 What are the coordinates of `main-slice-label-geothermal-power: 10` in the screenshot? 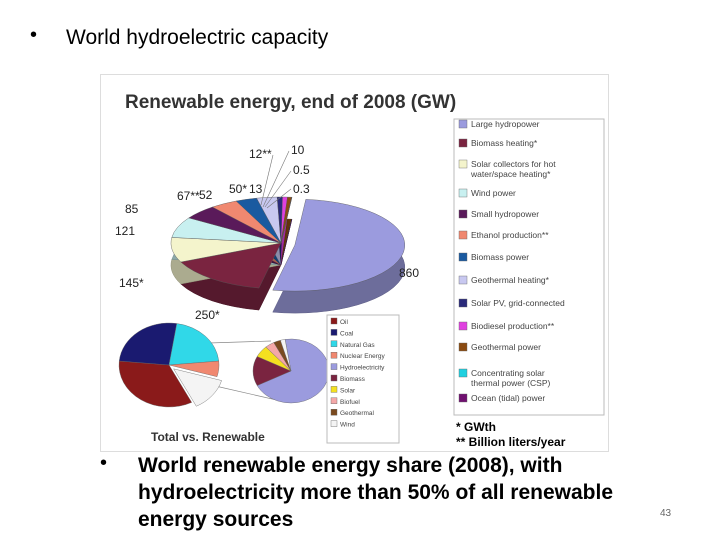 It's located at (298, 150).